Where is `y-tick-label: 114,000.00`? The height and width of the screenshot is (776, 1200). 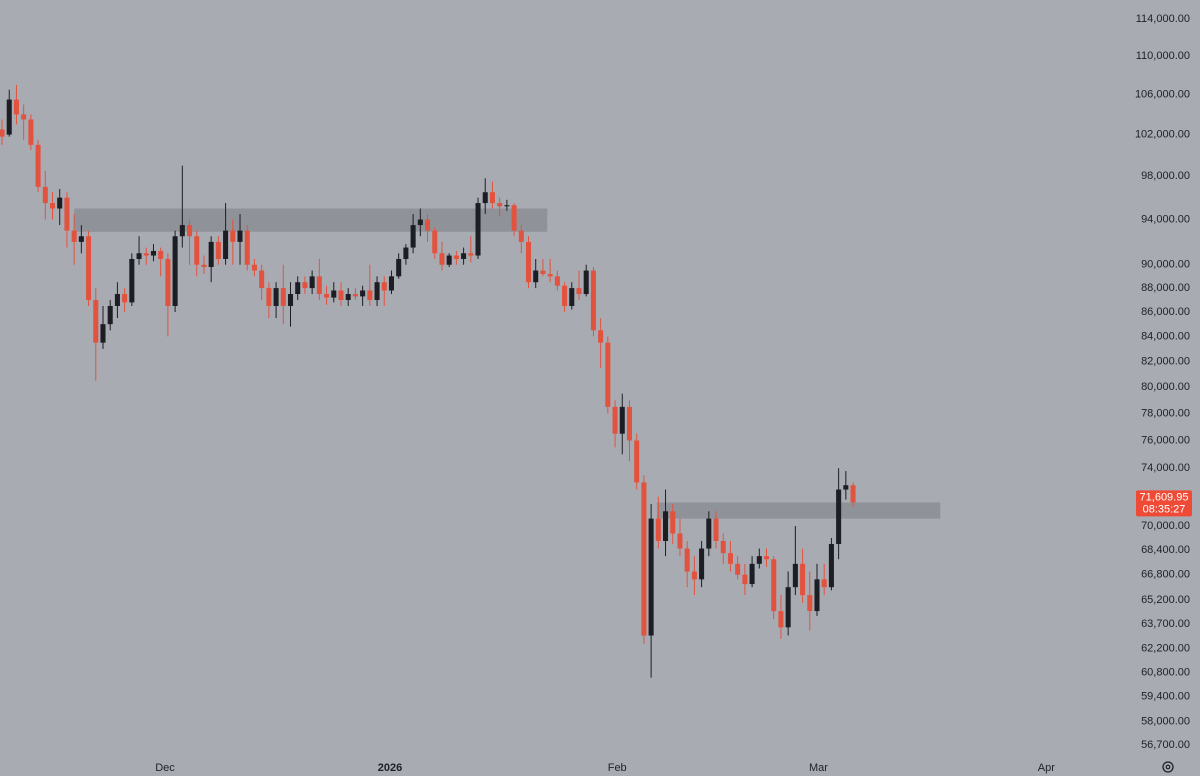 y-tick-label: 114,000.00 is located at coordinates (1163, 19).